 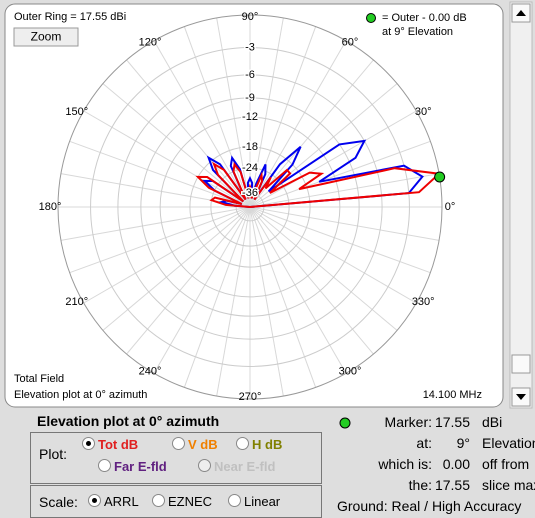 I want to click on option: Far E-fld, so click(x=132, y=466).